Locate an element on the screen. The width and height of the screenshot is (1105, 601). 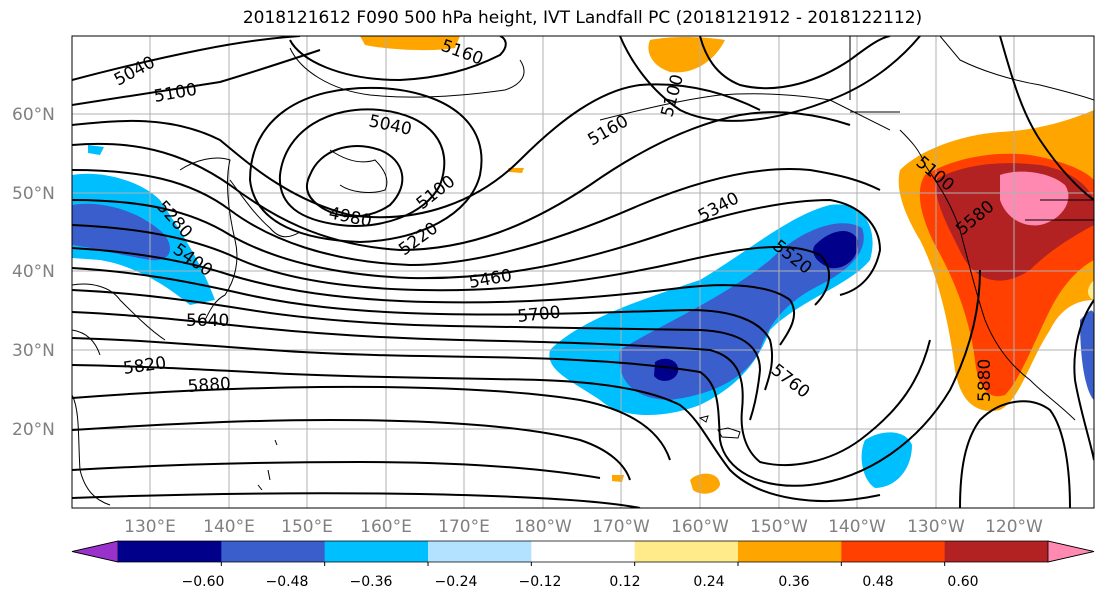
colorbar-tick: −0.36 is located at coordinates (371, 582).